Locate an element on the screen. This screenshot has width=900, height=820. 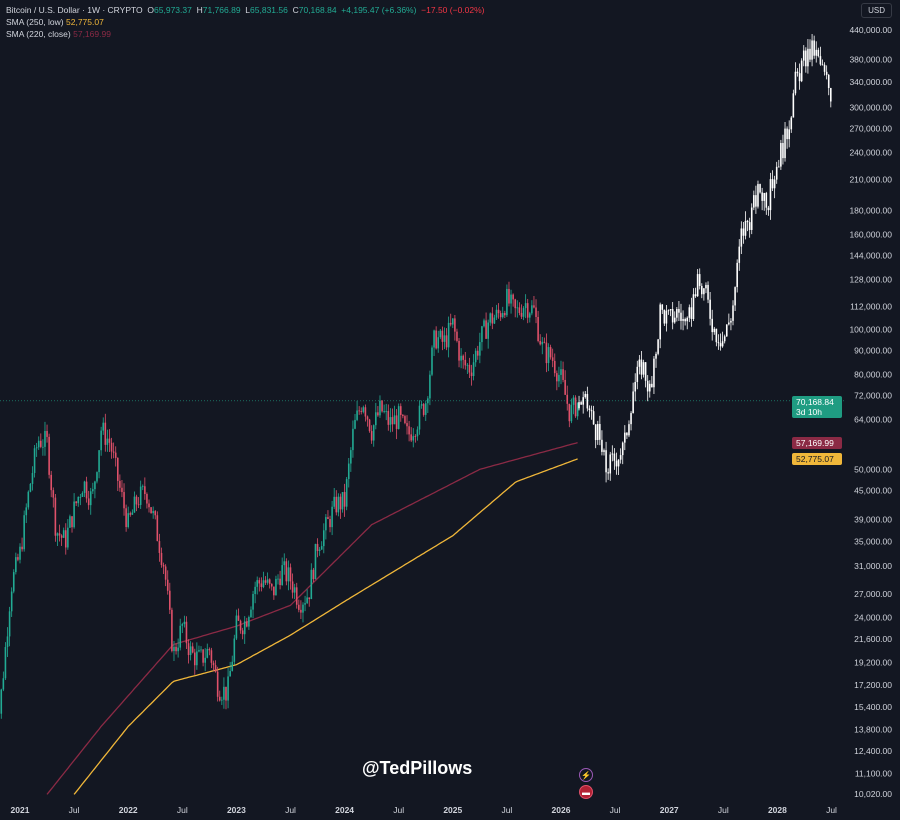
us-flag-icon: ▬ is located at coordinates (586, 792).